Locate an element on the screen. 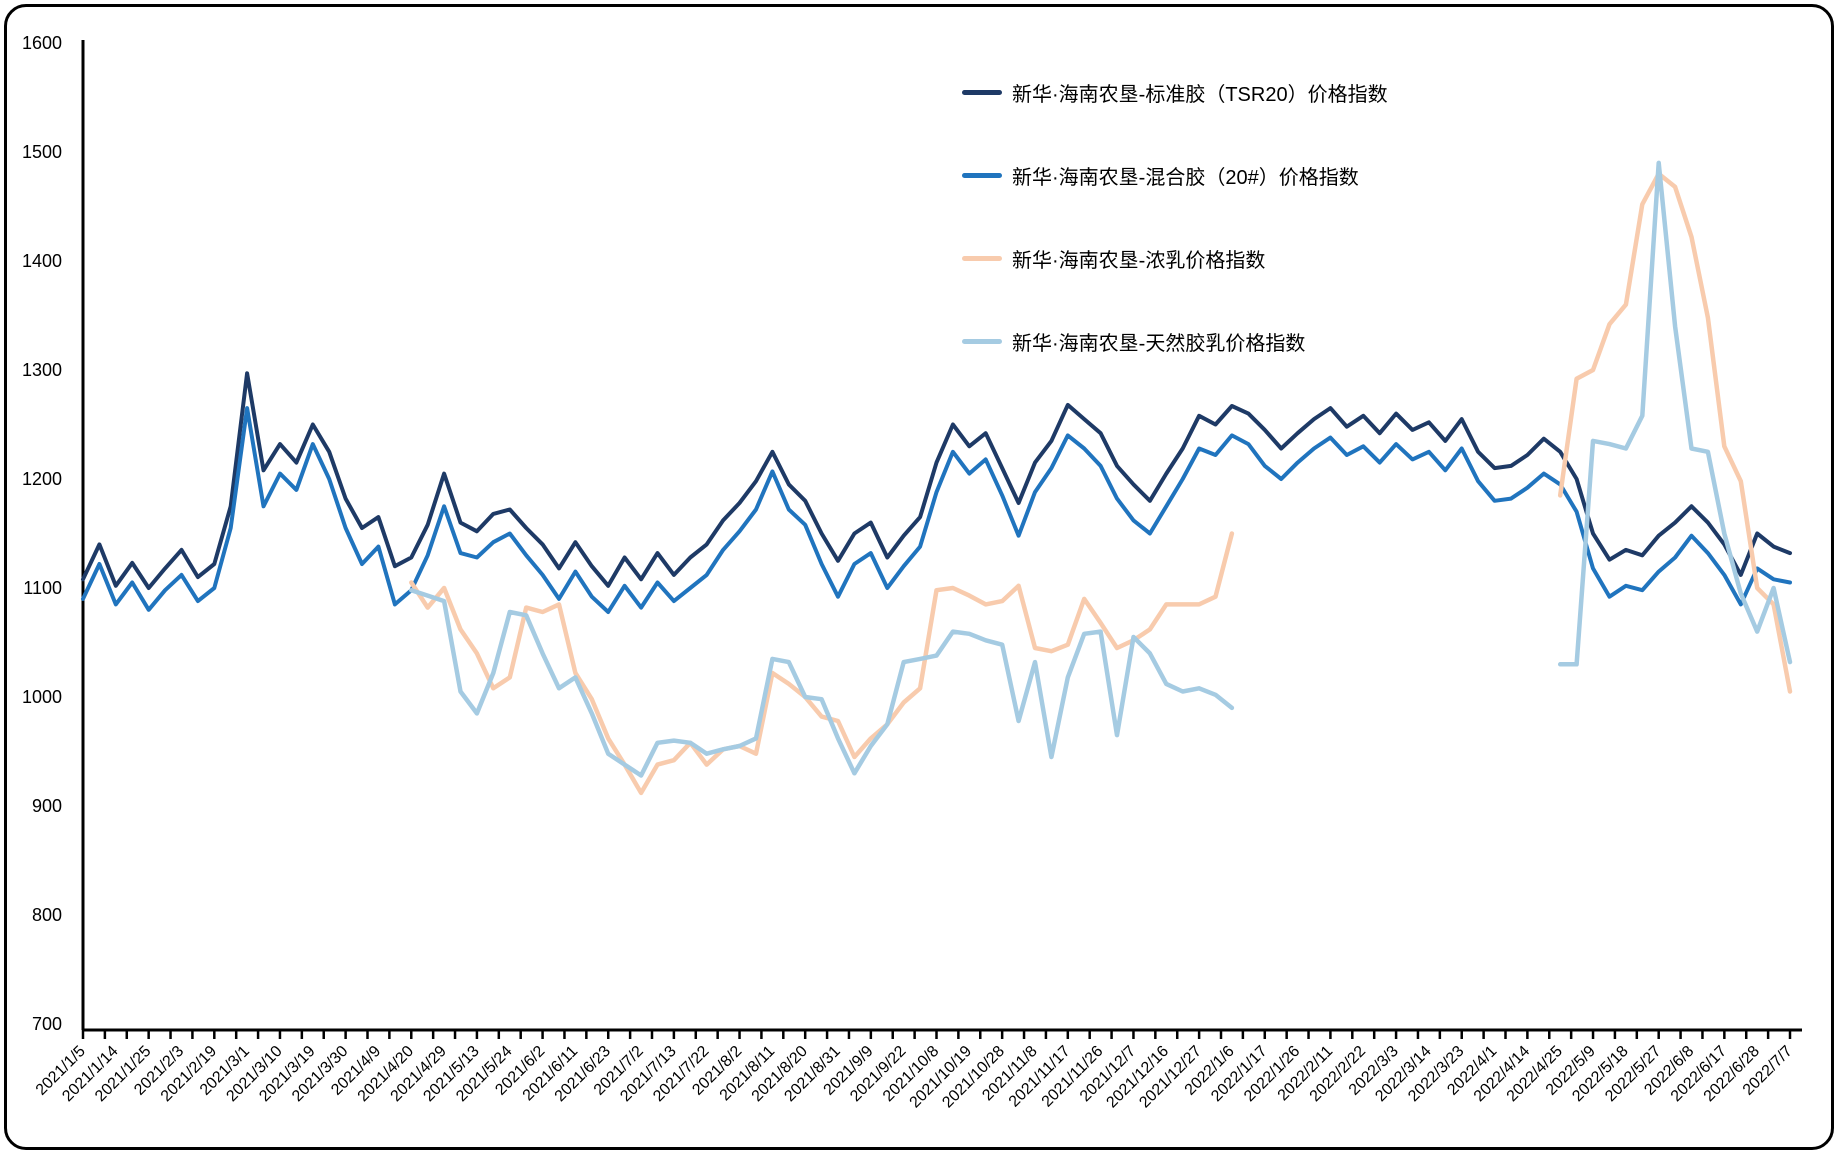 The height and width of the screenshot is (1151, 1835). y-axis-label: 700 is located at coordinates (47, 1024).